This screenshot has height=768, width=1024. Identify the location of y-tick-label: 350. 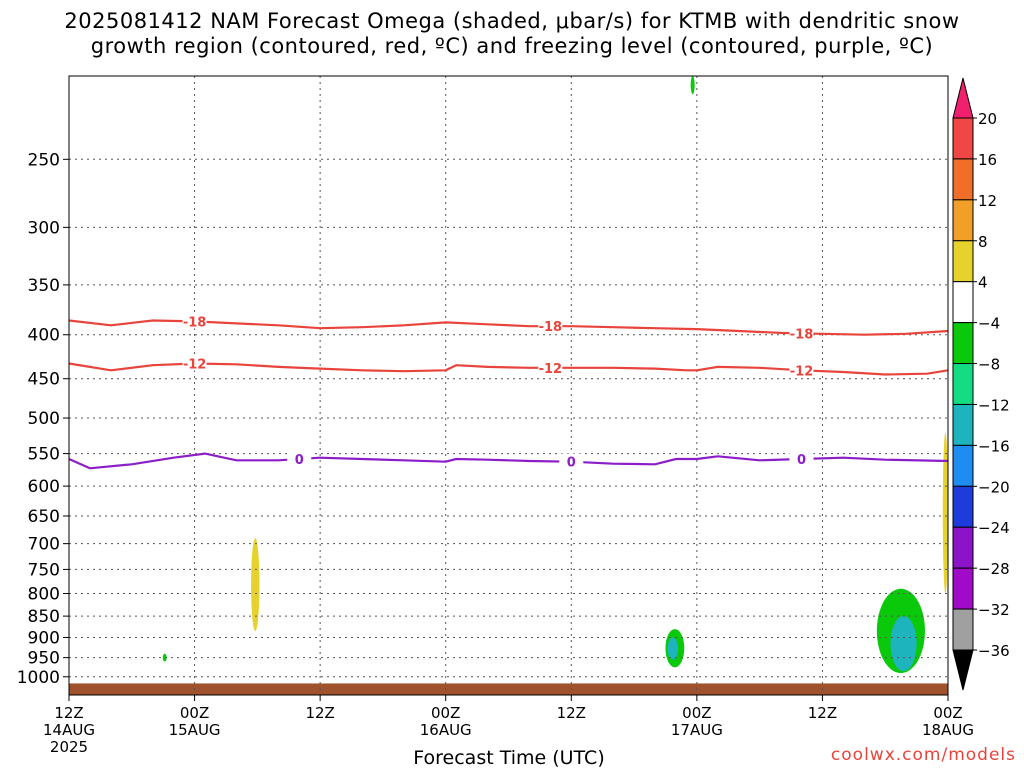
(44, 286).